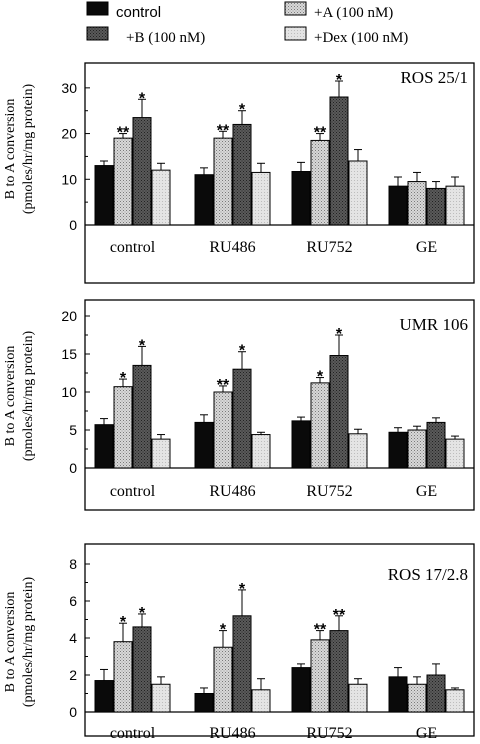 The image size is (480, 744). What do you see at coordinates (339, 412) in the screenshot?
I see `bar-ru752-s2` at bounding box center [339, 412].